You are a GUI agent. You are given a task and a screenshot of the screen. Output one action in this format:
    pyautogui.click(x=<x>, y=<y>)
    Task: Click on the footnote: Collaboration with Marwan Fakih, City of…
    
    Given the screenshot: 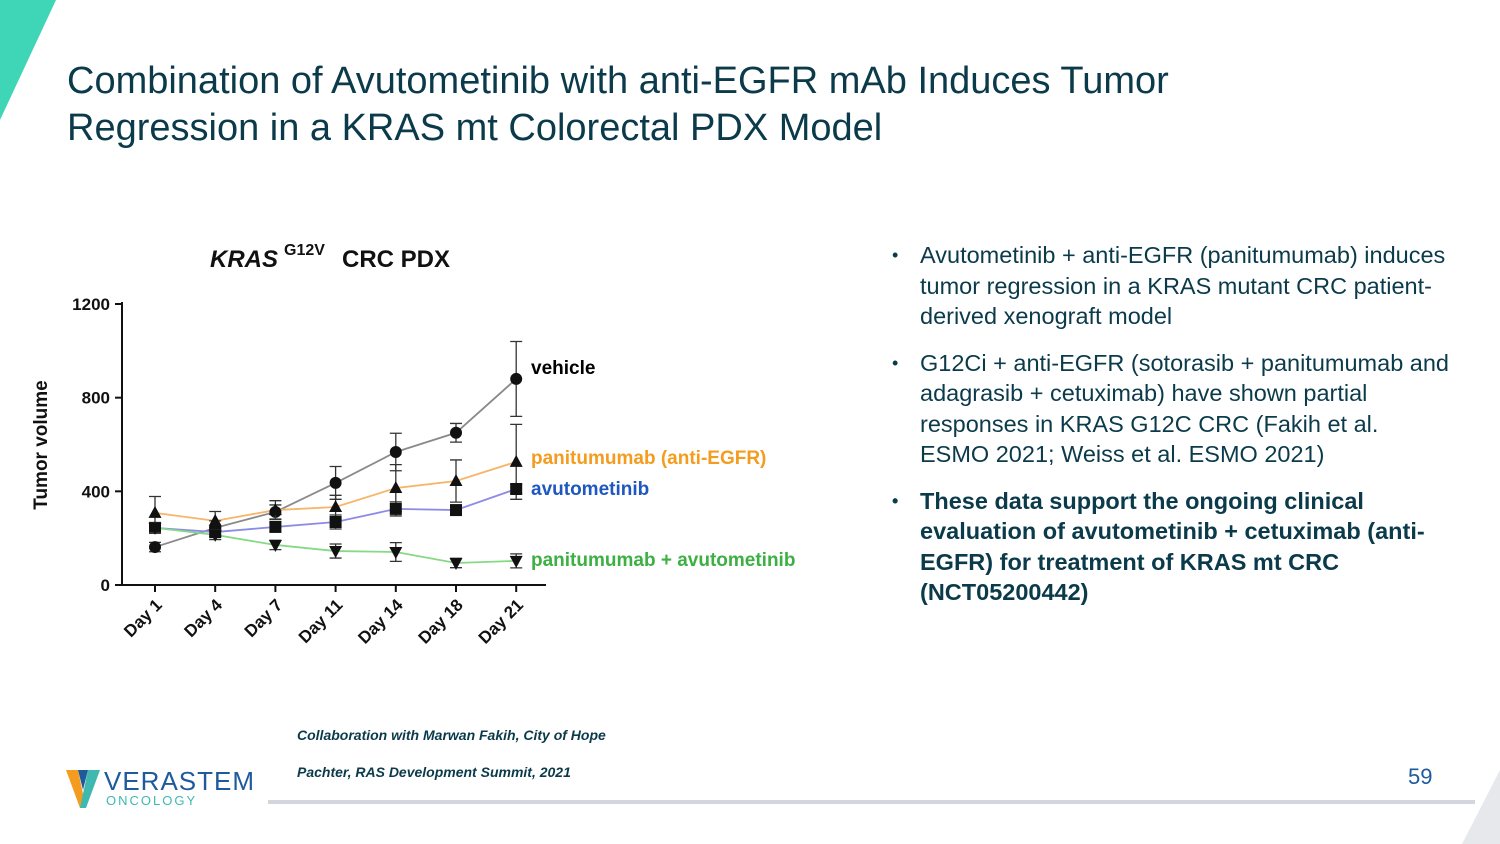 What is the action you would take?
    pyautogui.click(x=451, y=735)
    